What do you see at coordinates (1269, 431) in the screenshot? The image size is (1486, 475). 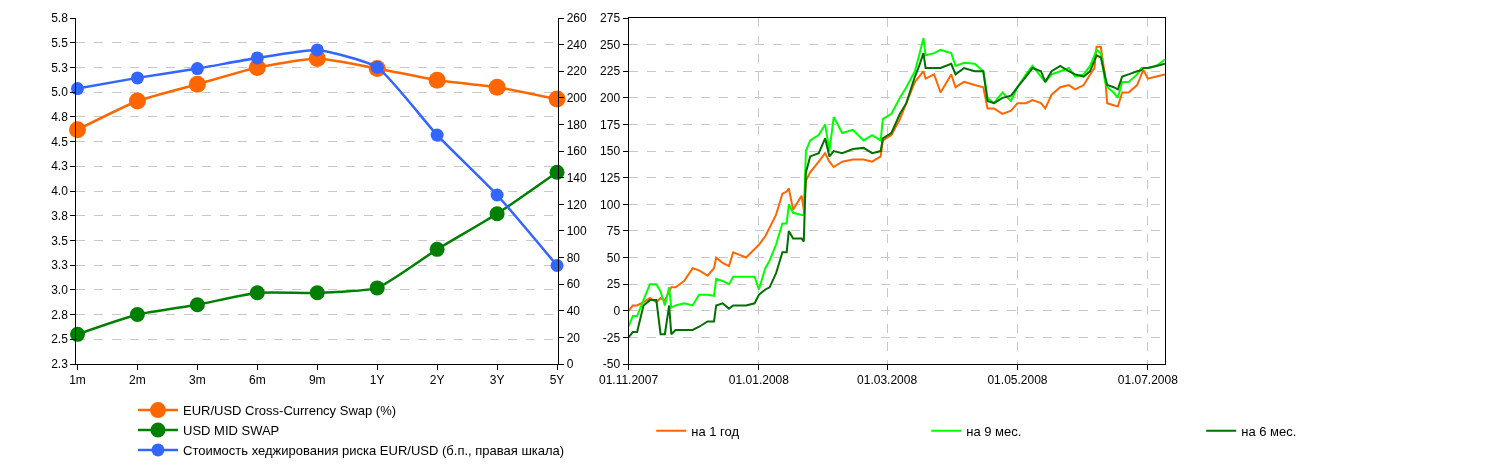 I see `legend-label: на 6 мес.` at bounding box center [1269, 431].